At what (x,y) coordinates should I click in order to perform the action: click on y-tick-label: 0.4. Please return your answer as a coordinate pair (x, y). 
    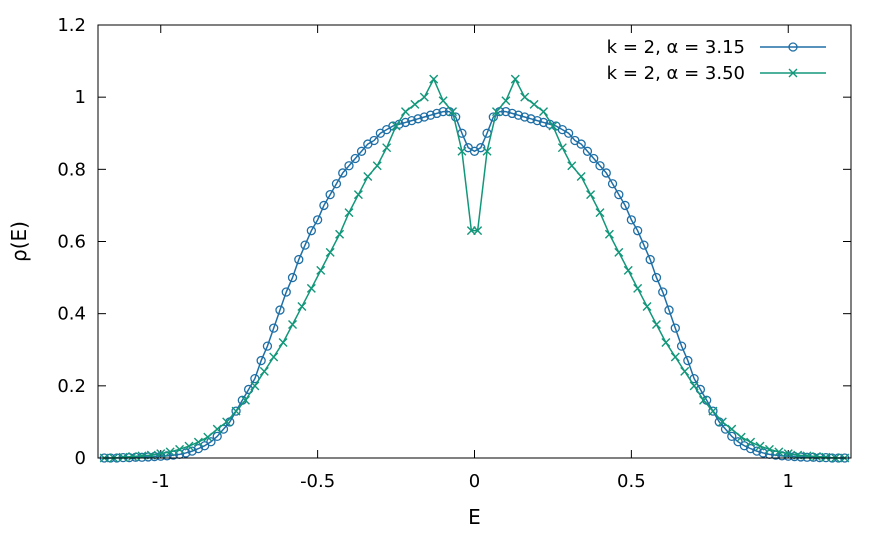
    Looking at the image, I should click on (71, 314).